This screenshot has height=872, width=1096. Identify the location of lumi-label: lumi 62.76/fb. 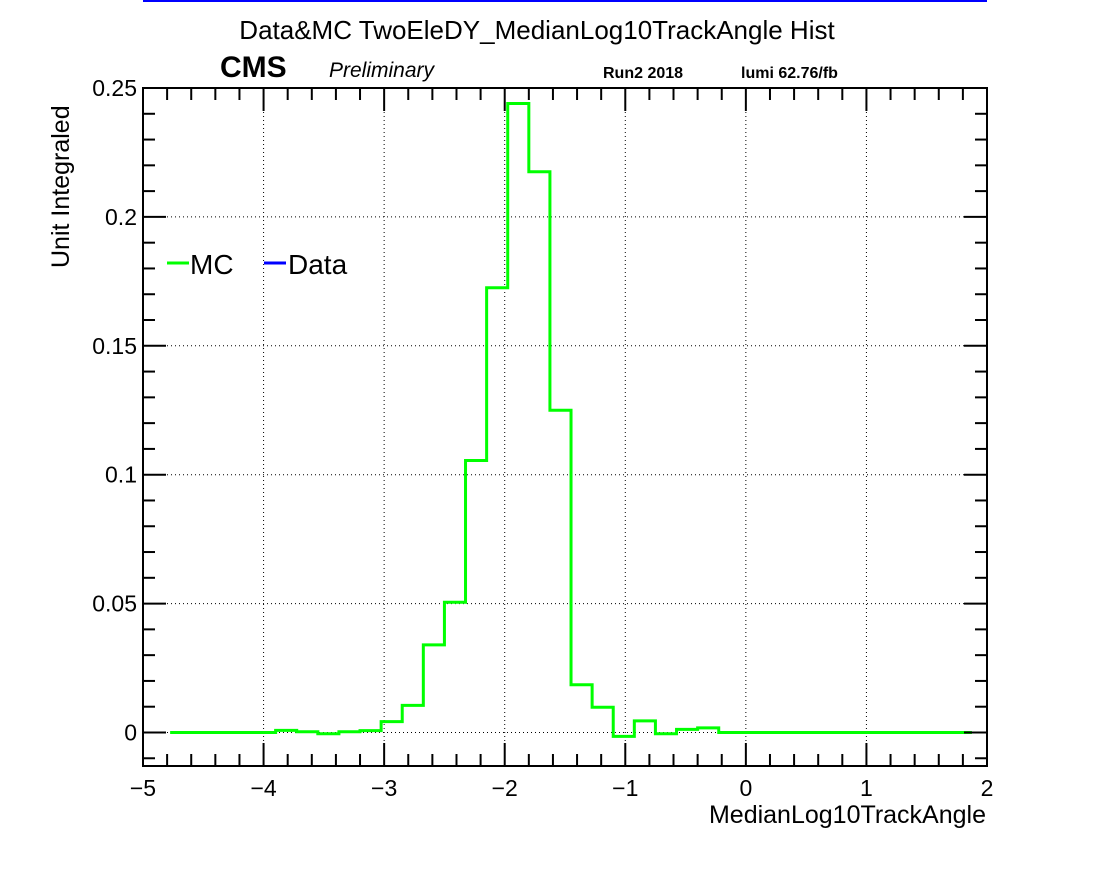
(789, 73).